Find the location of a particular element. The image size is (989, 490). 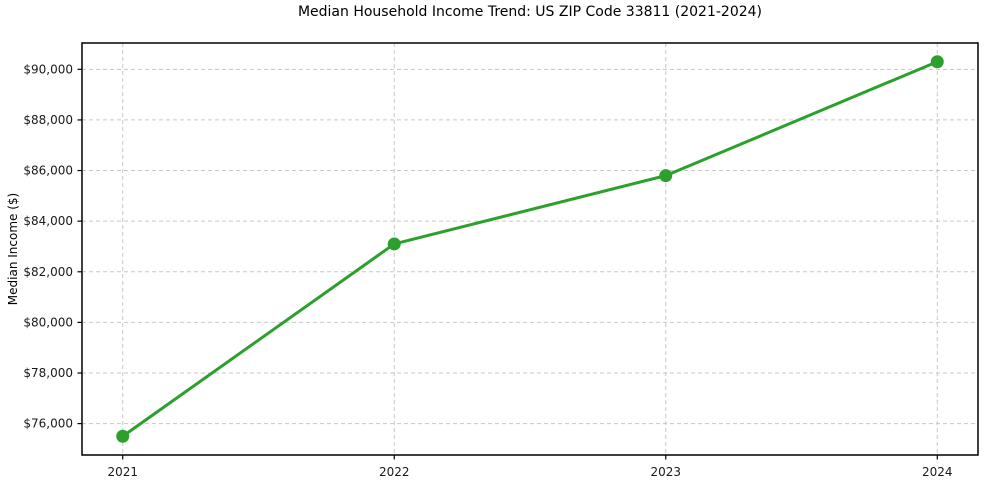

data-point-marker-2023 is located at coordinates (666, 176).